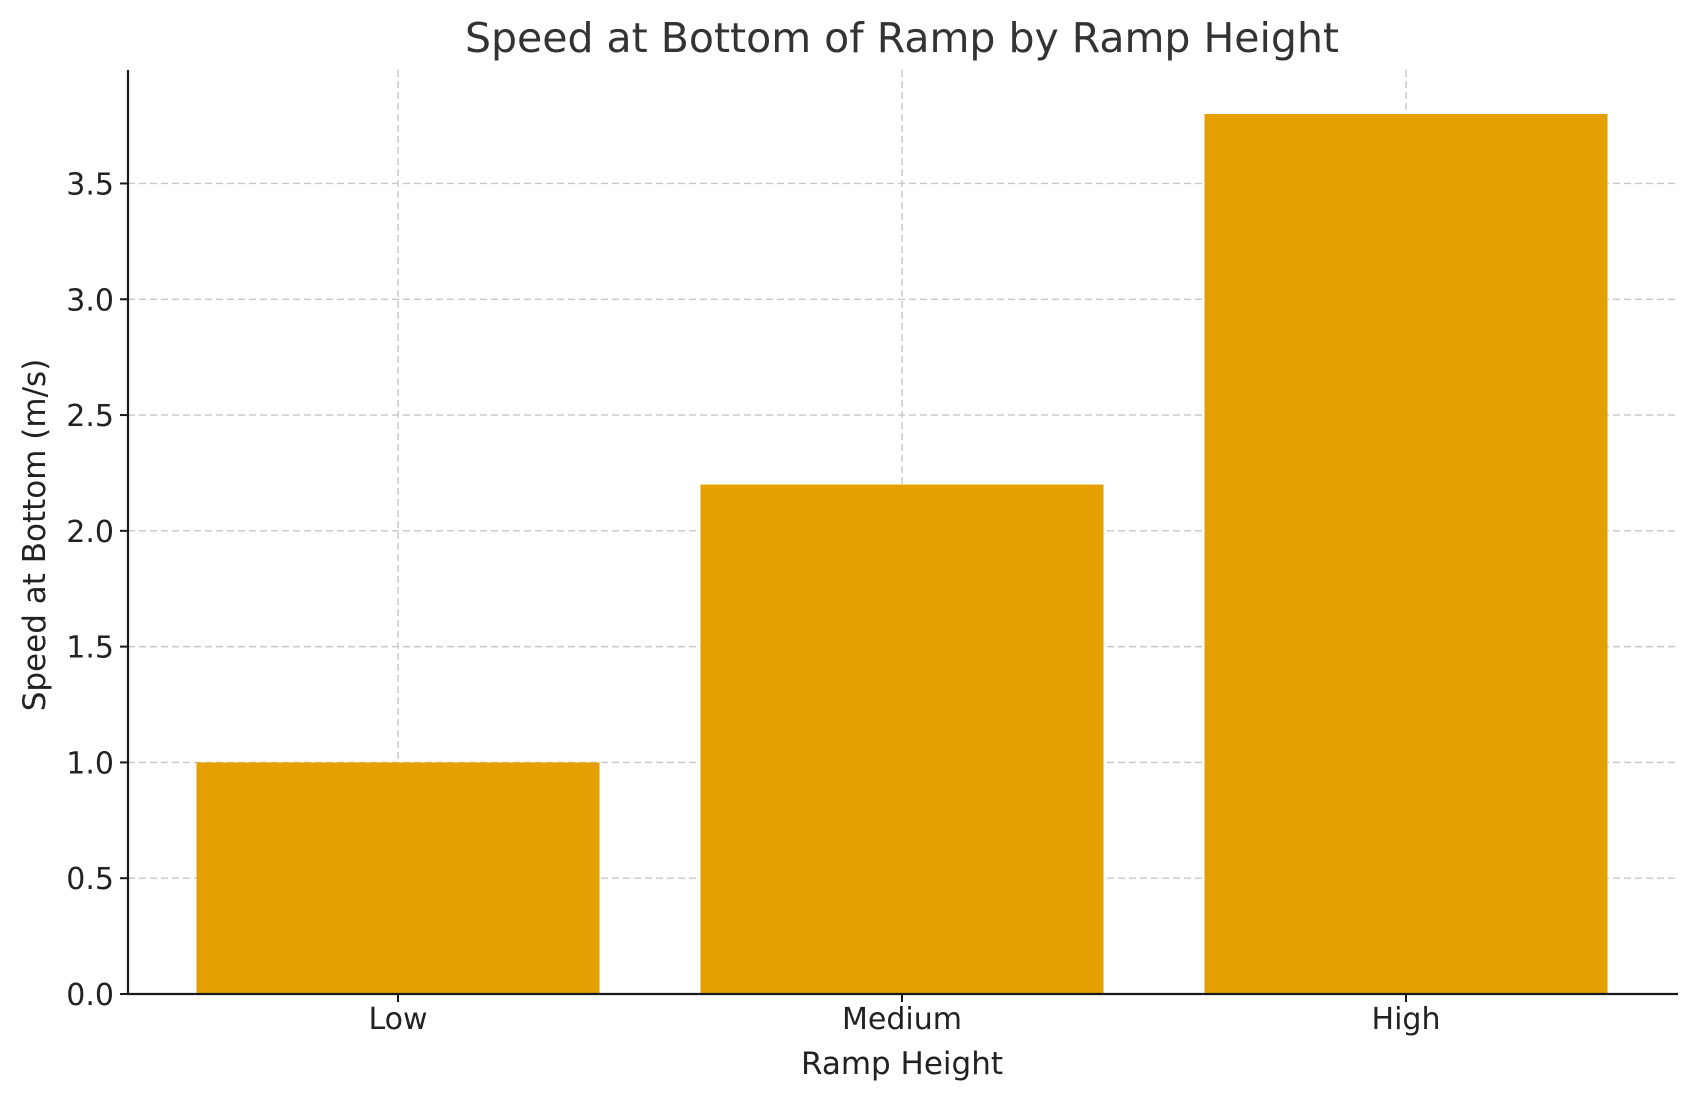 This screenshot has height=1101, width=1697. Describe the element at coordinates (90, 763) in the screenshot. I see `y-tick-label: 1.0` at that location.